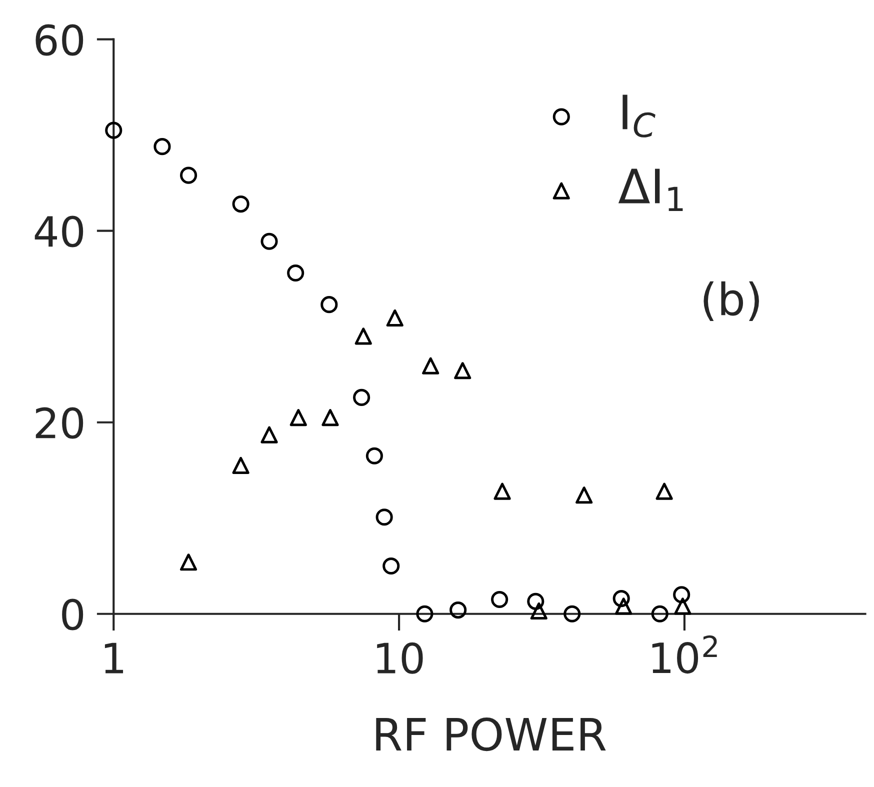  Describe the element at coordinates (114, 658) in the screenshot. I see `x-tick-label: 1` at that location.